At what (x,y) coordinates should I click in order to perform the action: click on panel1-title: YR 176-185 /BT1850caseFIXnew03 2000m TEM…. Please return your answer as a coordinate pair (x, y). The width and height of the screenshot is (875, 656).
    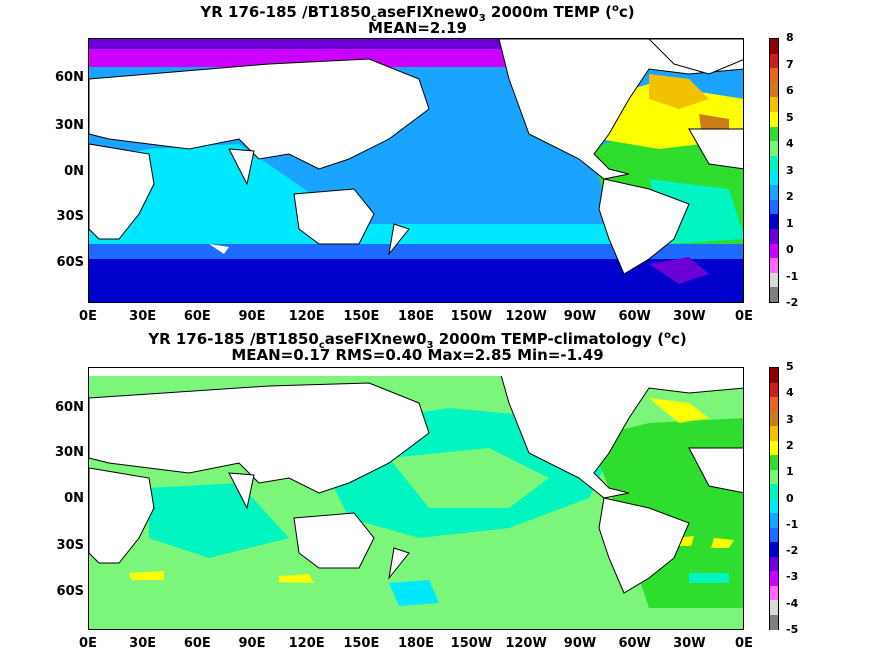
    Looking at the image, I should click on (417, 13).